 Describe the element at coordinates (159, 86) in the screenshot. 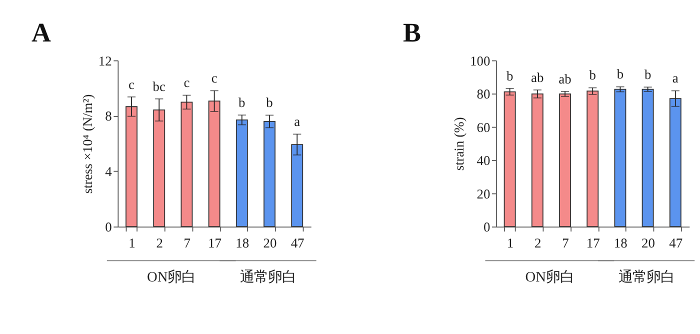

I see `annotation: bc` at that location.